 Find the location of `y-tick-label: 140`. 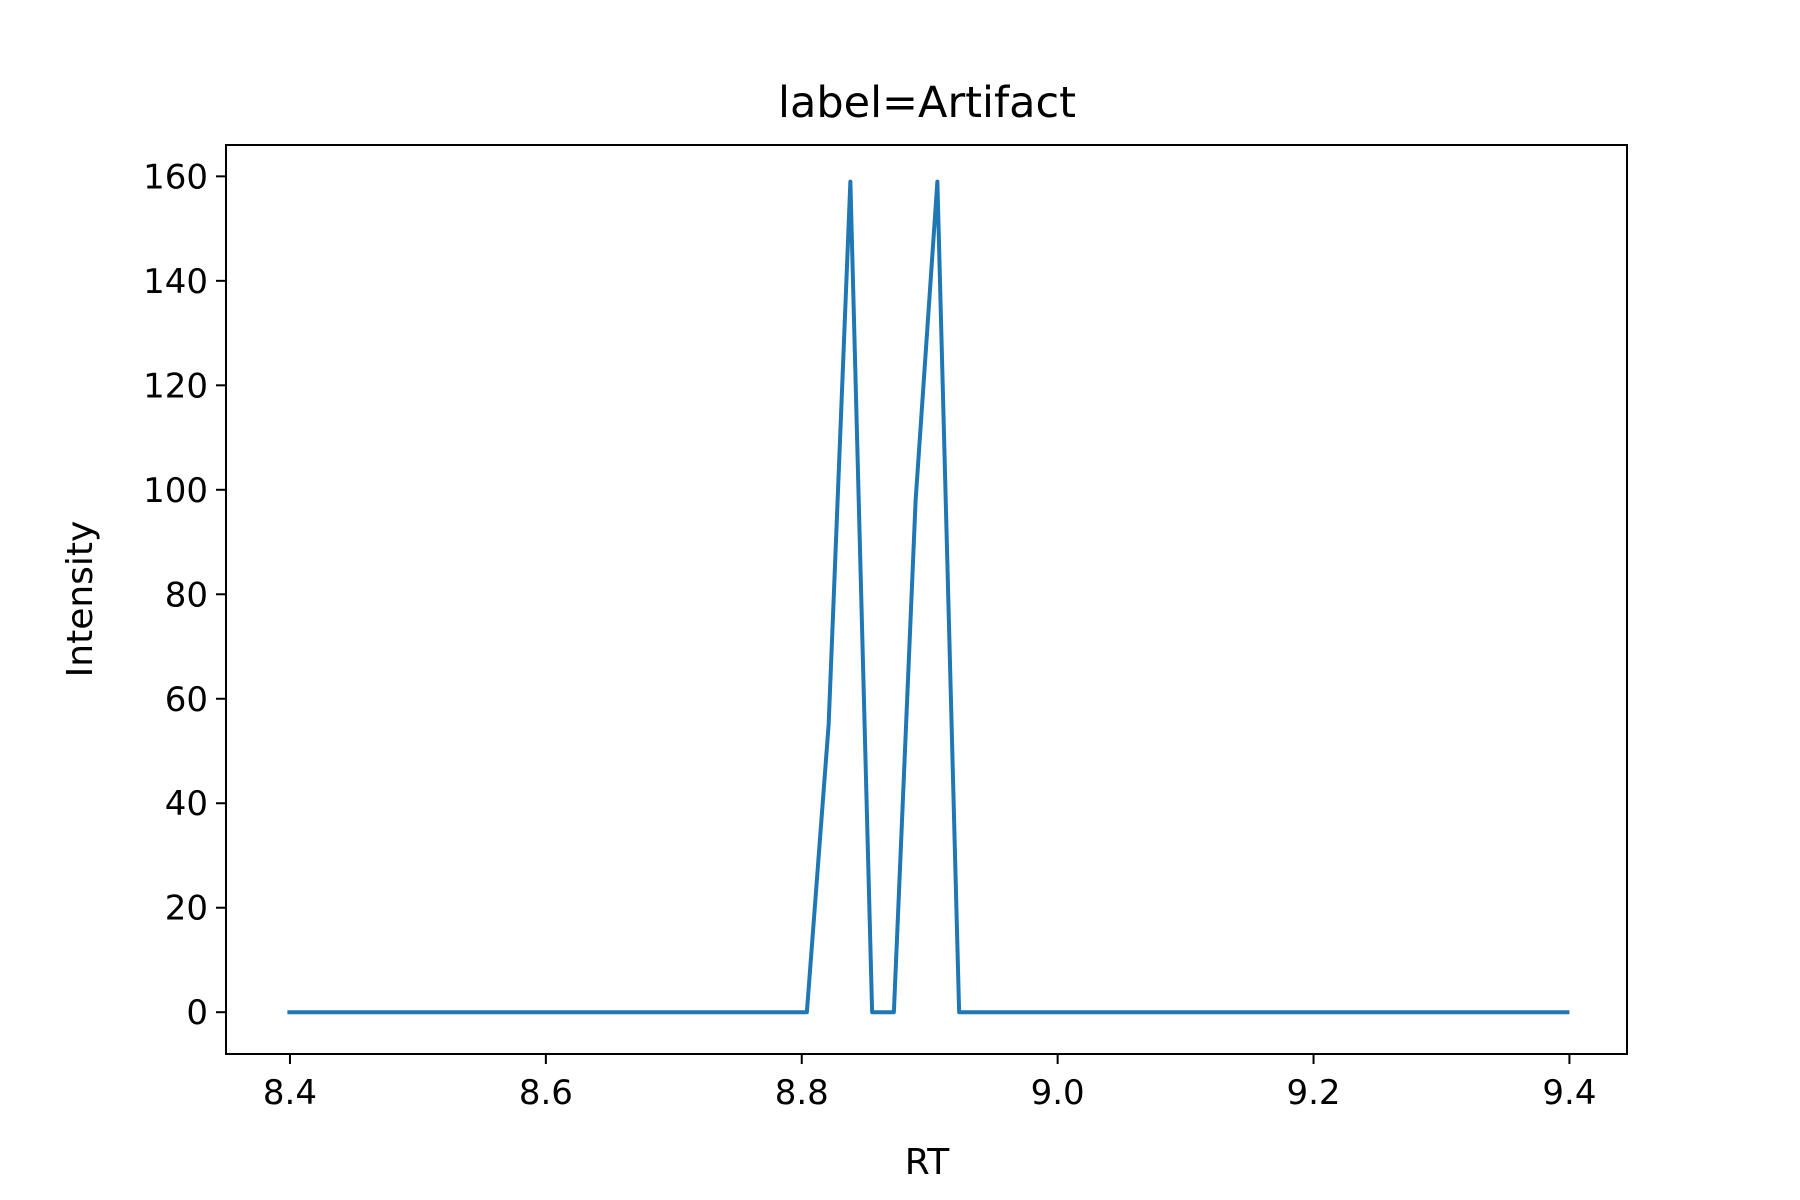

y-tick-label: 140 is located at coordinates (175, 282).